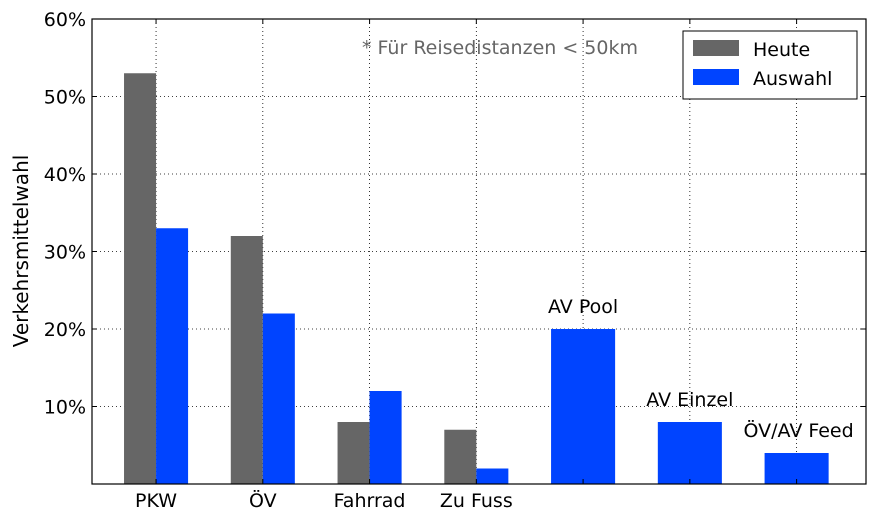  I want to click on bar-annotation: ÖV/AV Feed, so click(799, 430).